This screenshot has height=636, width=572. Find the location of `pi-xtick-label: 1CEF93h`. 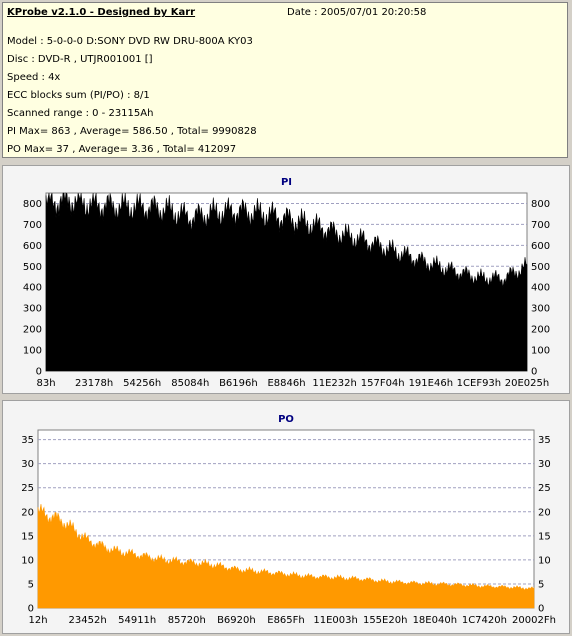

pi-xtick-label: 1CEF93h is located at coordinates (479, 383).